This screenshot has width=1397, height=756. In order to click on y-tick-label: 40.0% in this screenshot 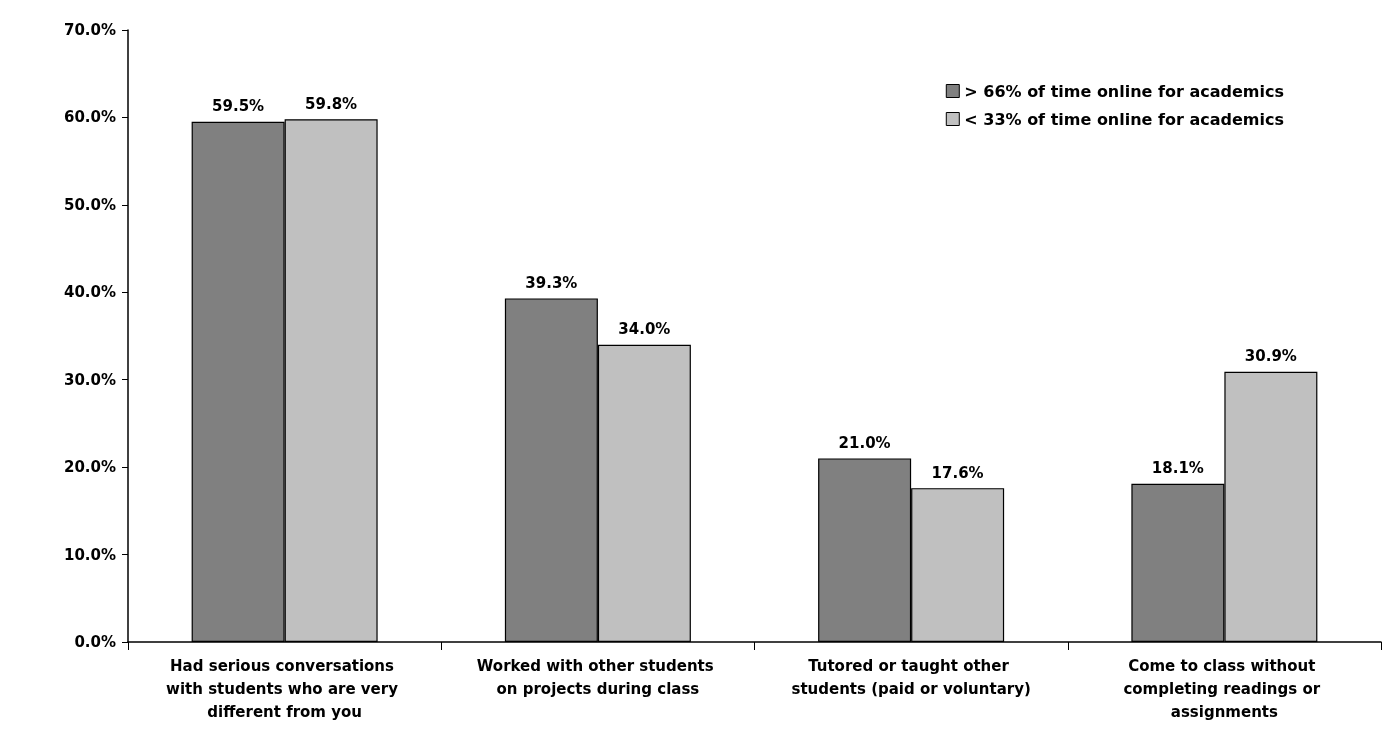, I will do `click(89, 292)`.